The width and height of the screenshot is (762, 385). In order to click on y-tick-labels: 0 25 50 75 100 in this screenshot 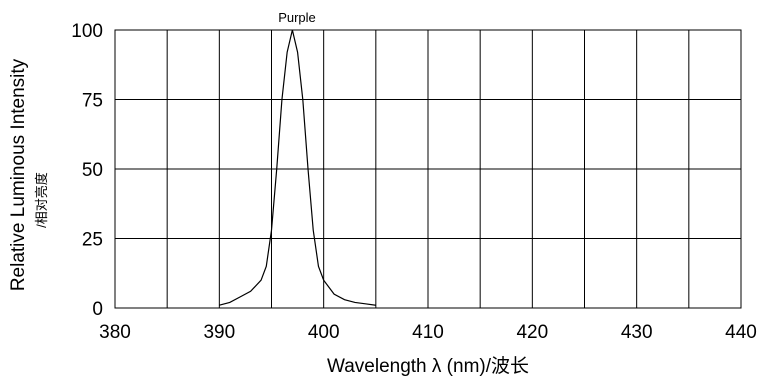, I will do `click(87, 170)`.